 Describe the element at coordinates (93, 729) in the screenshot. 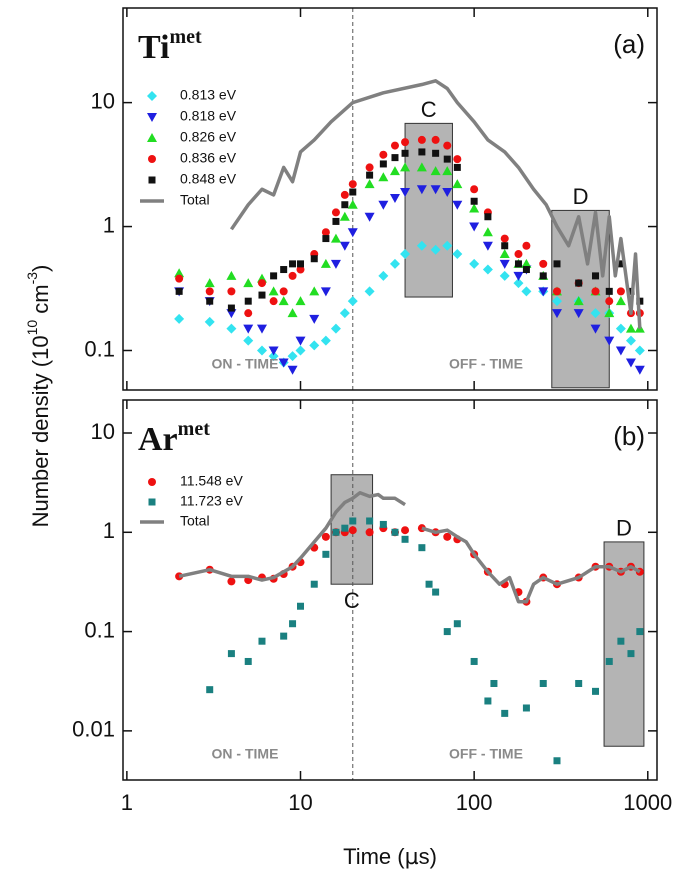

I see `y-tick-label: 0.01` at that location.